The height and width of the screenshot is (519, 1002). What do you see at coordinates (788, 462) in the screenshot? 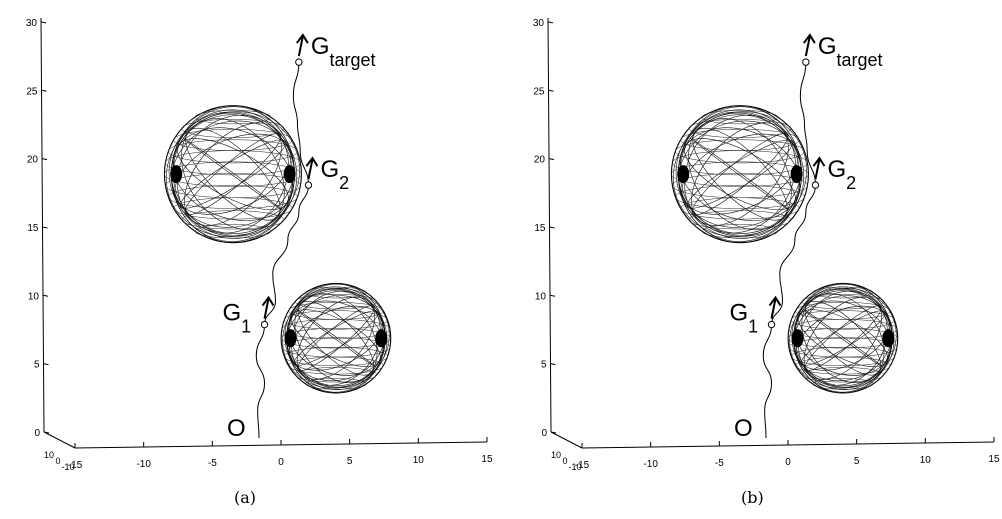
I see `x-tick-label: 0` at bounding box center [788, 462].